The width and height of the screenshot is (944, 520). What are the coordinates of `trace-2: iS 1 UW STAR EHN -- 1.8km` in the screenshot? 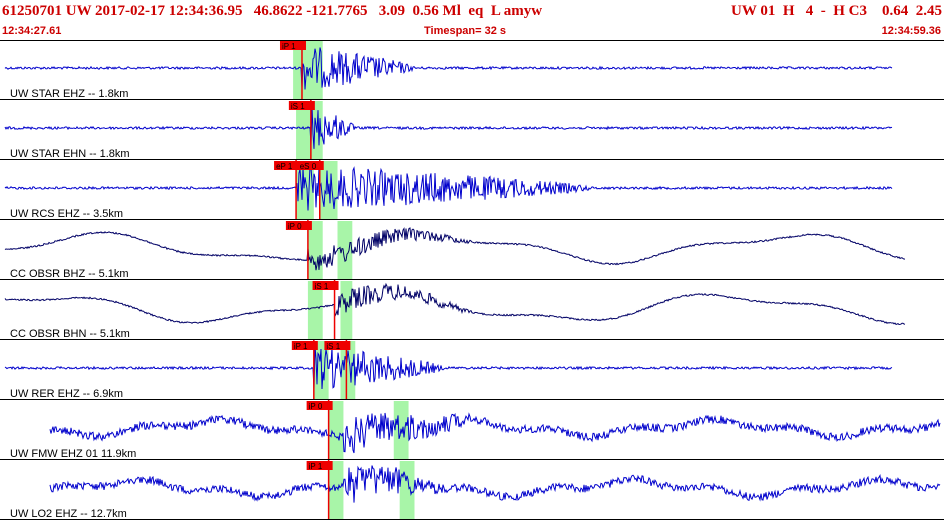 It's located at (472, 130).